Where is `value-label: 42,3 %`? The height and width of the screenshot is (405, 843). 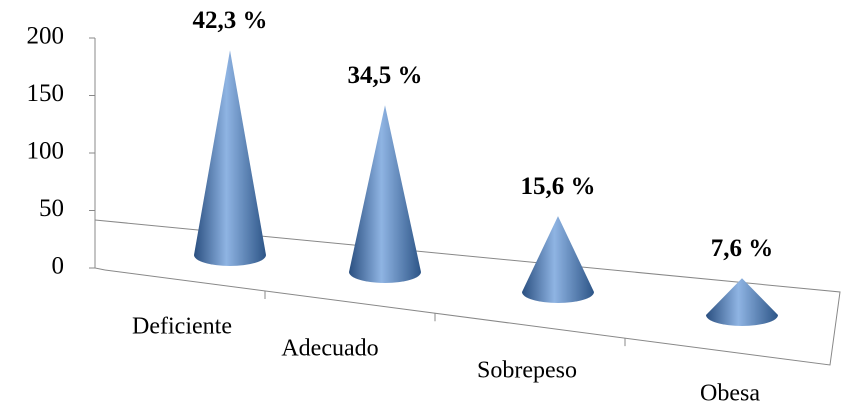 value-label: 42,3 % is located at coordinates (230, 20).